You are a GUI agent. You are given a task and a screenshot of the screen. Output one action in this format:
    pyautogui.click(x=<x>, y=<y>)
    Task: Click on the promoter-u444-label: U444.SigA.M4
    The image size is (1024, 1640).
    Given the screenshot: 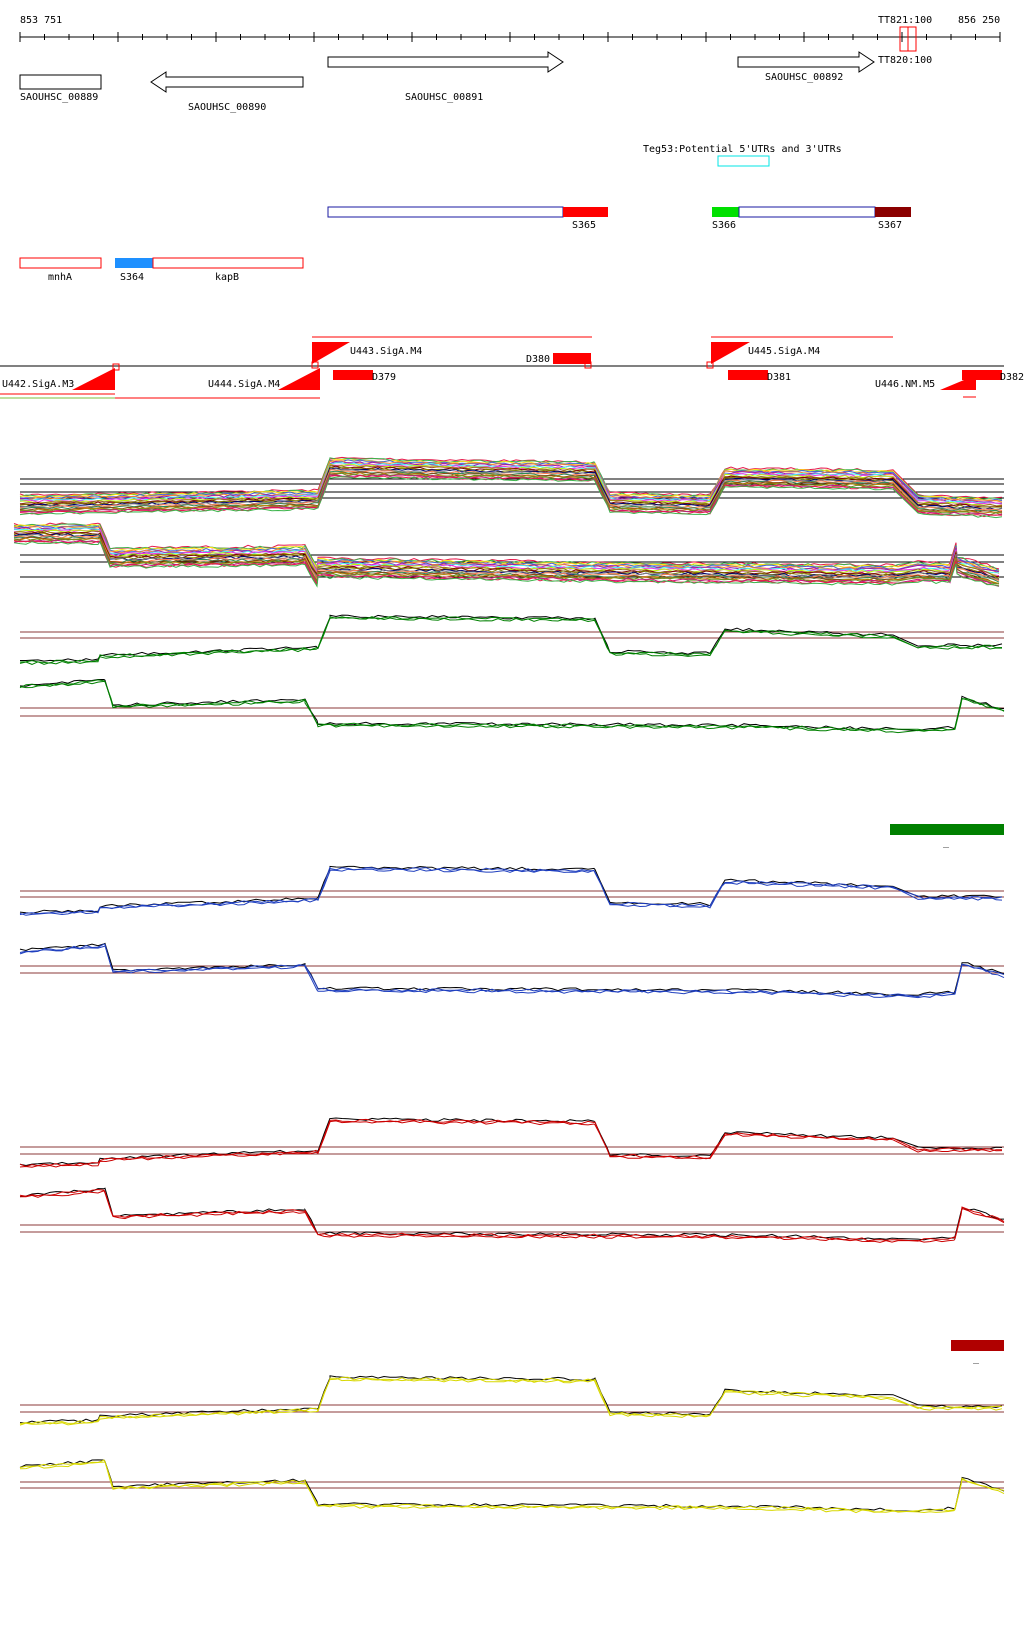 What is the action you would take?
    pyautogui.click(x=244, y=384)
    